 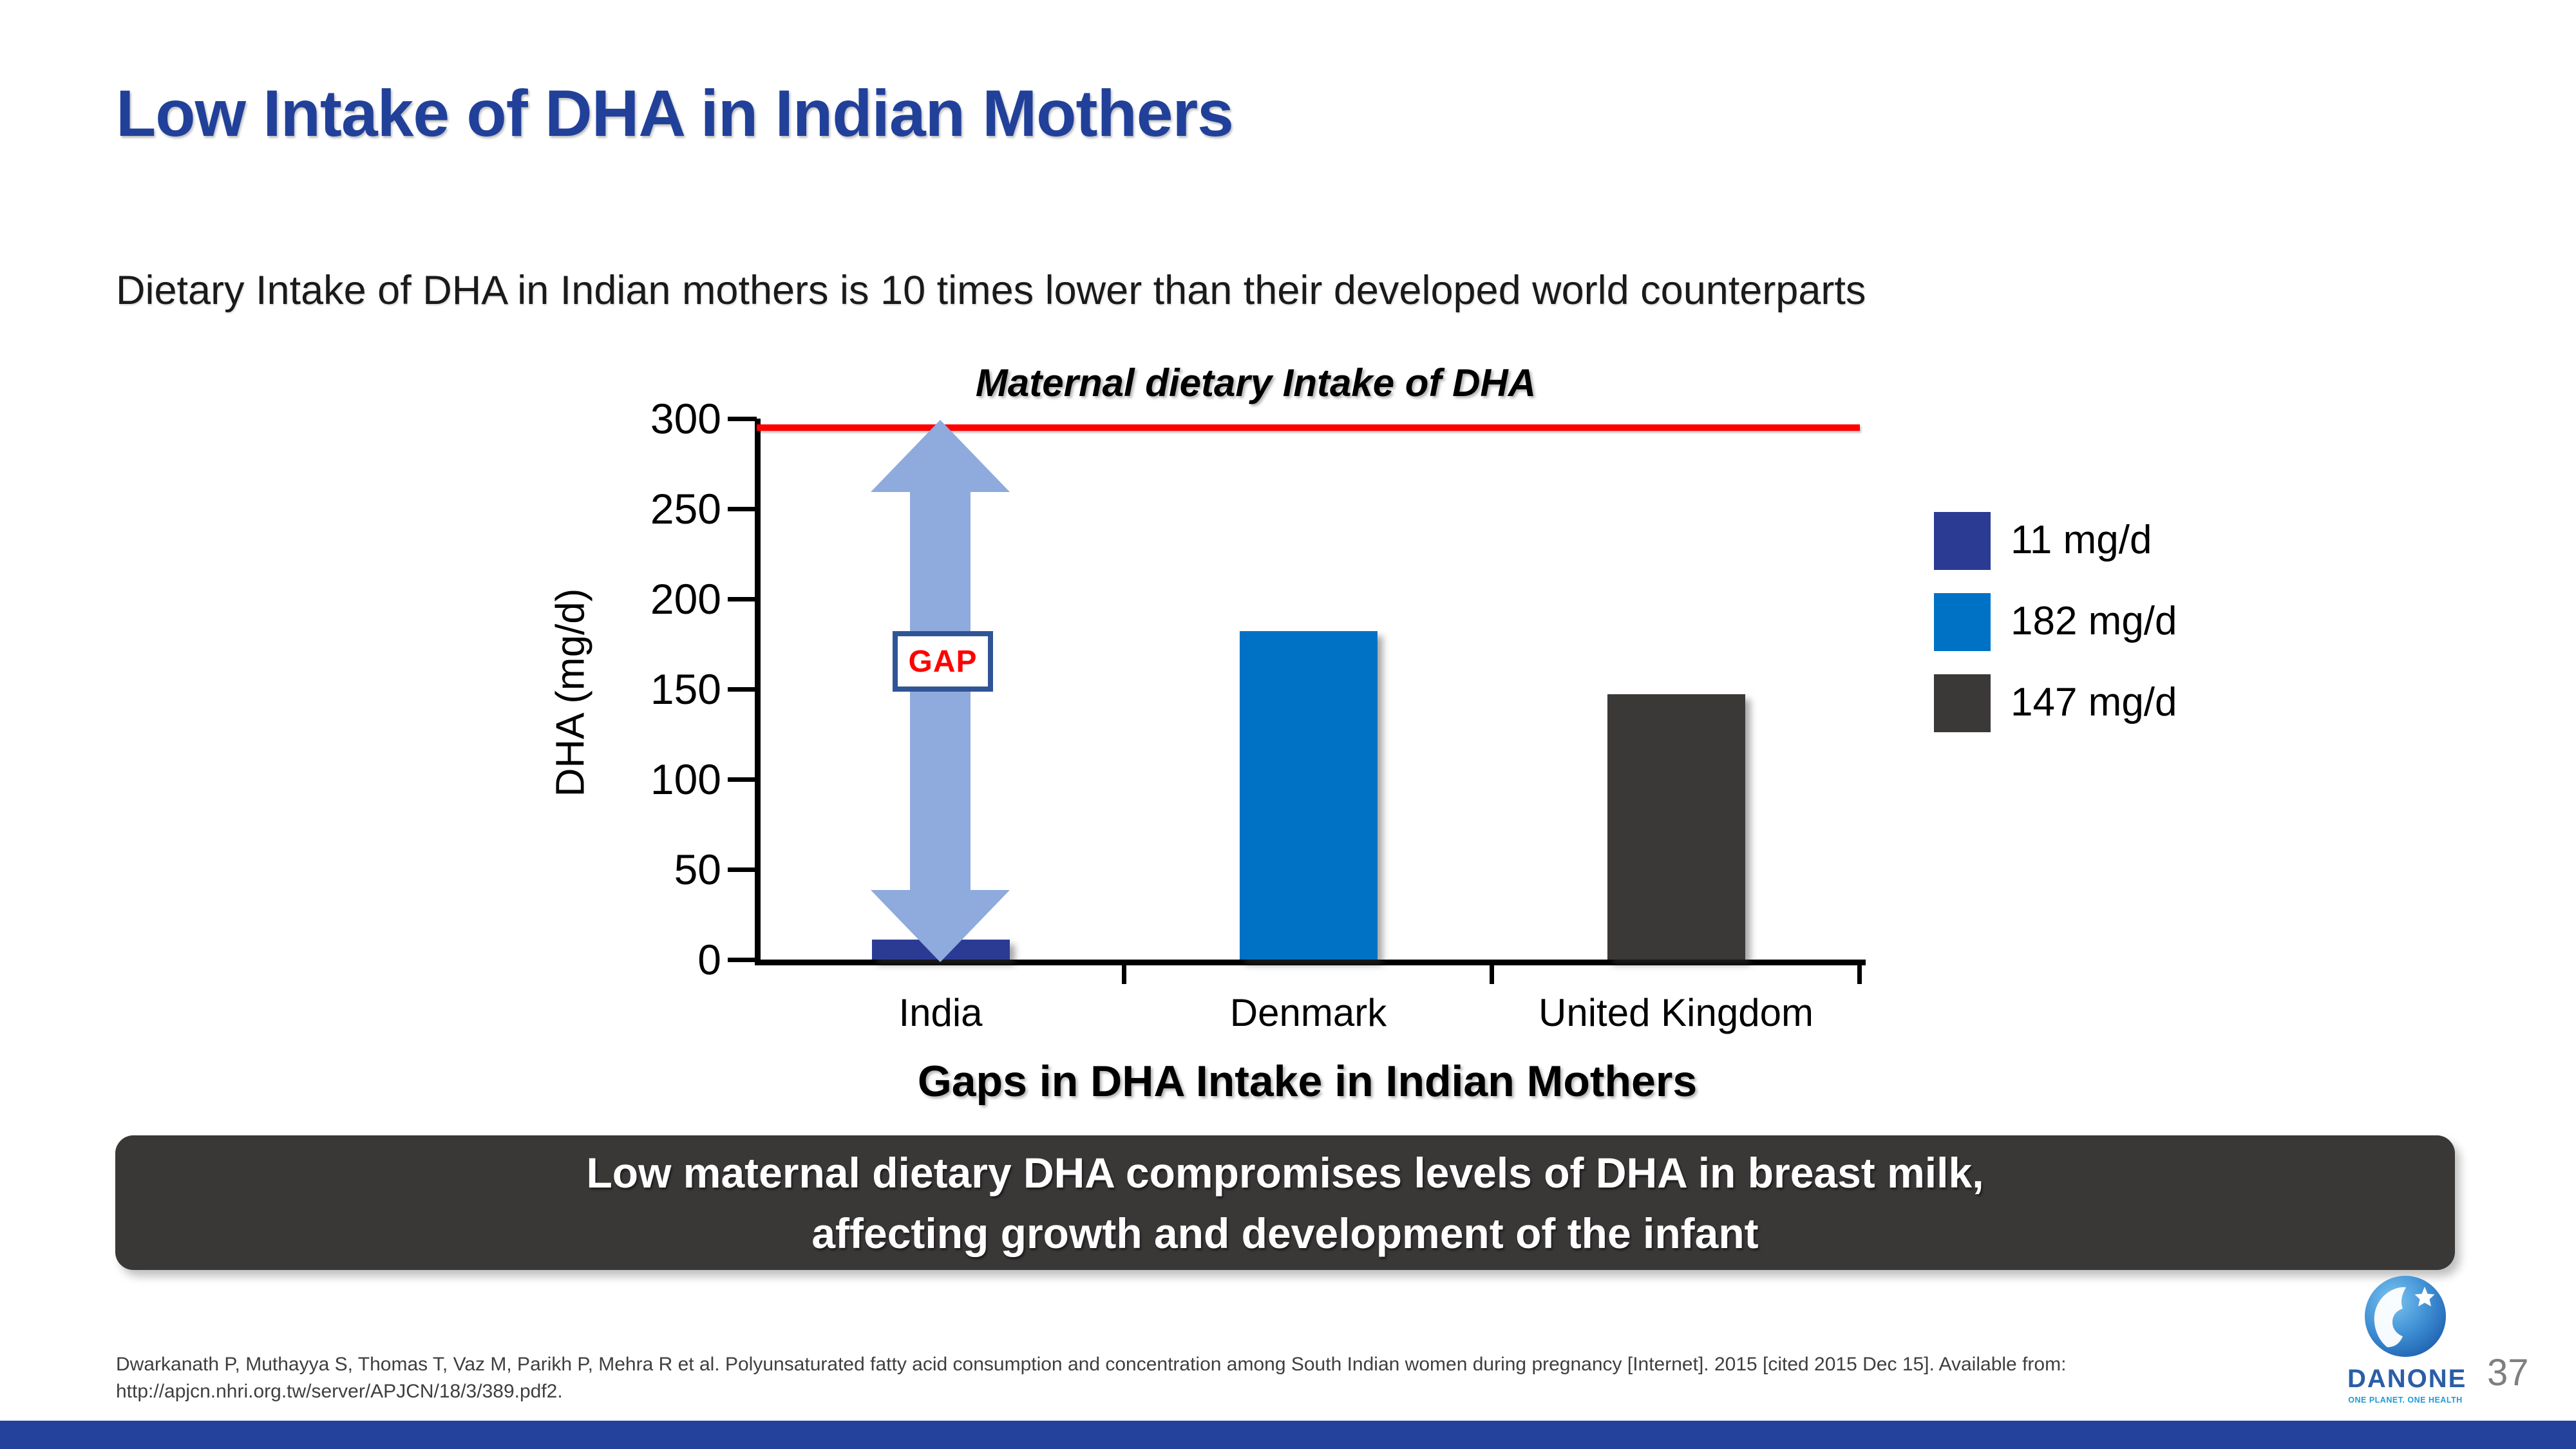 I want to click on y-tick-label: 50, so click(x=697, y=870).